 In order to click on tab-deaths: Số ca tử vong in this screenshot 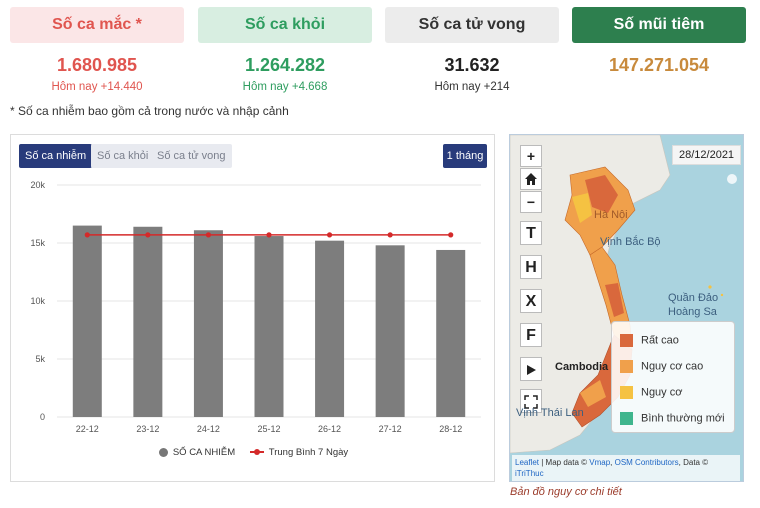, I will do `click(191, 156)`.